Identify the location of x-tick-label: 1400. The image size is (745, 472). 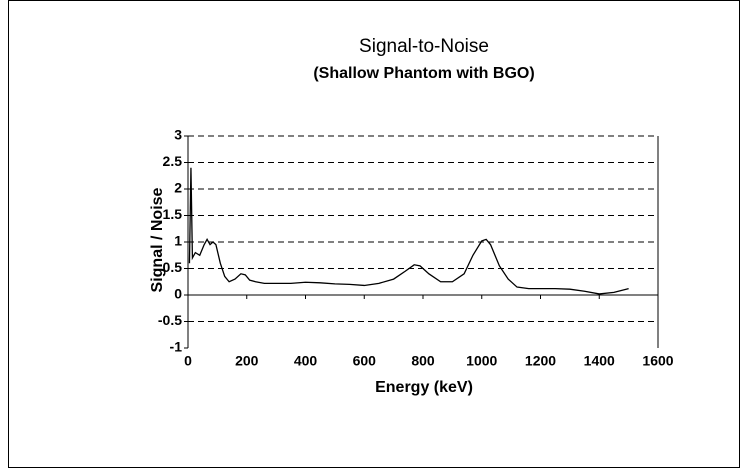
(599, 361).